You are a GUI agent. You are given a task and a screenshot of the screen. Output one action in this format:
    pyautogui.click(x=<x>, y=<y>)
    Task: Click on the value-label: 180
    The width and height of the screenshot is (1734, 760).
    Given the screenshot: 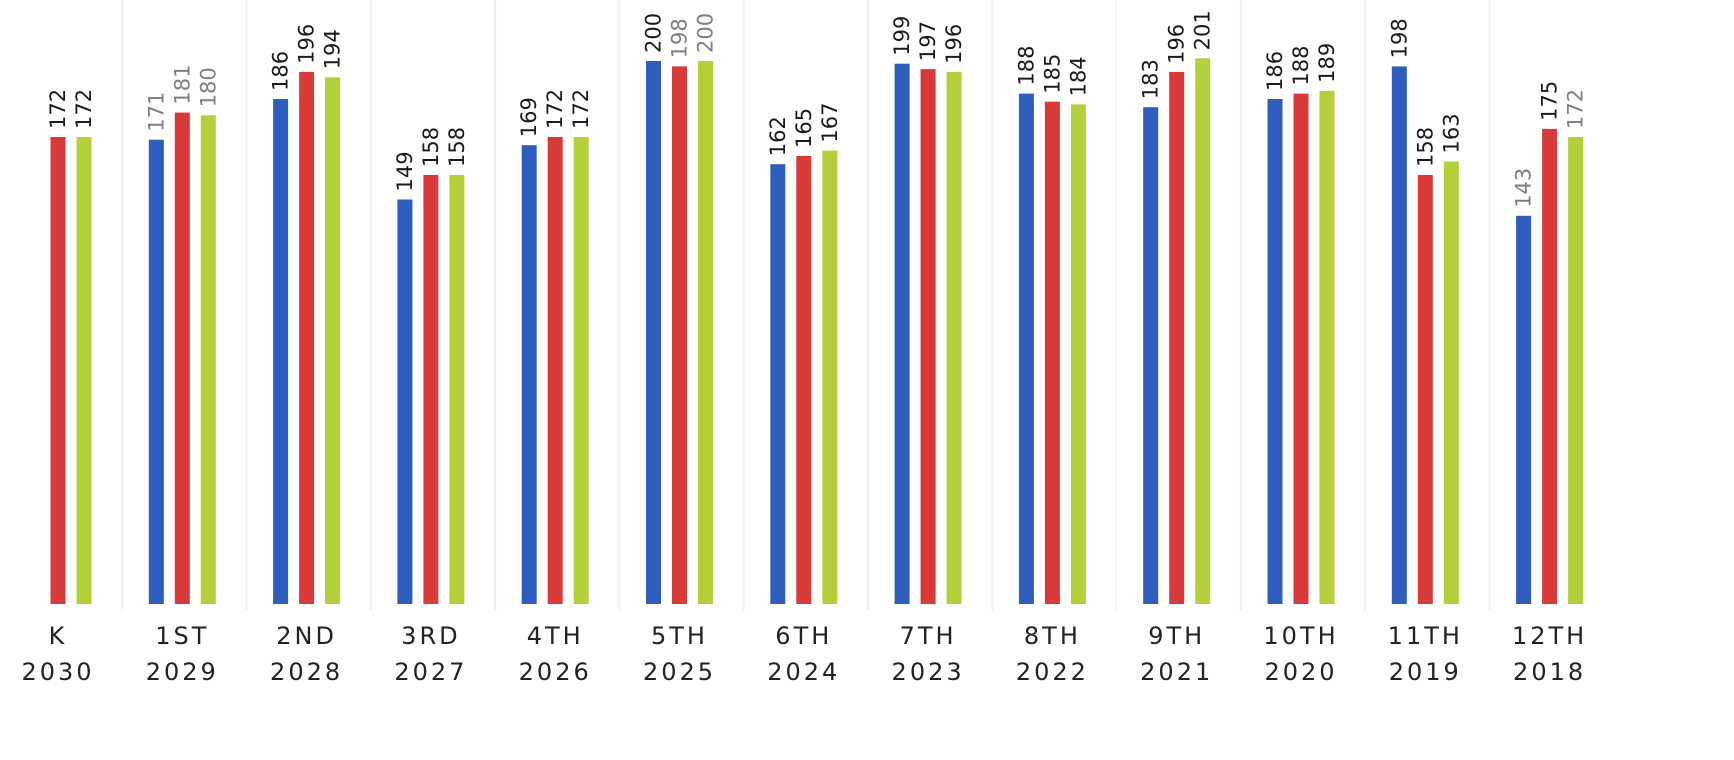 What is the action you would take?
    pyautogui.click(x=208, y=87)
    